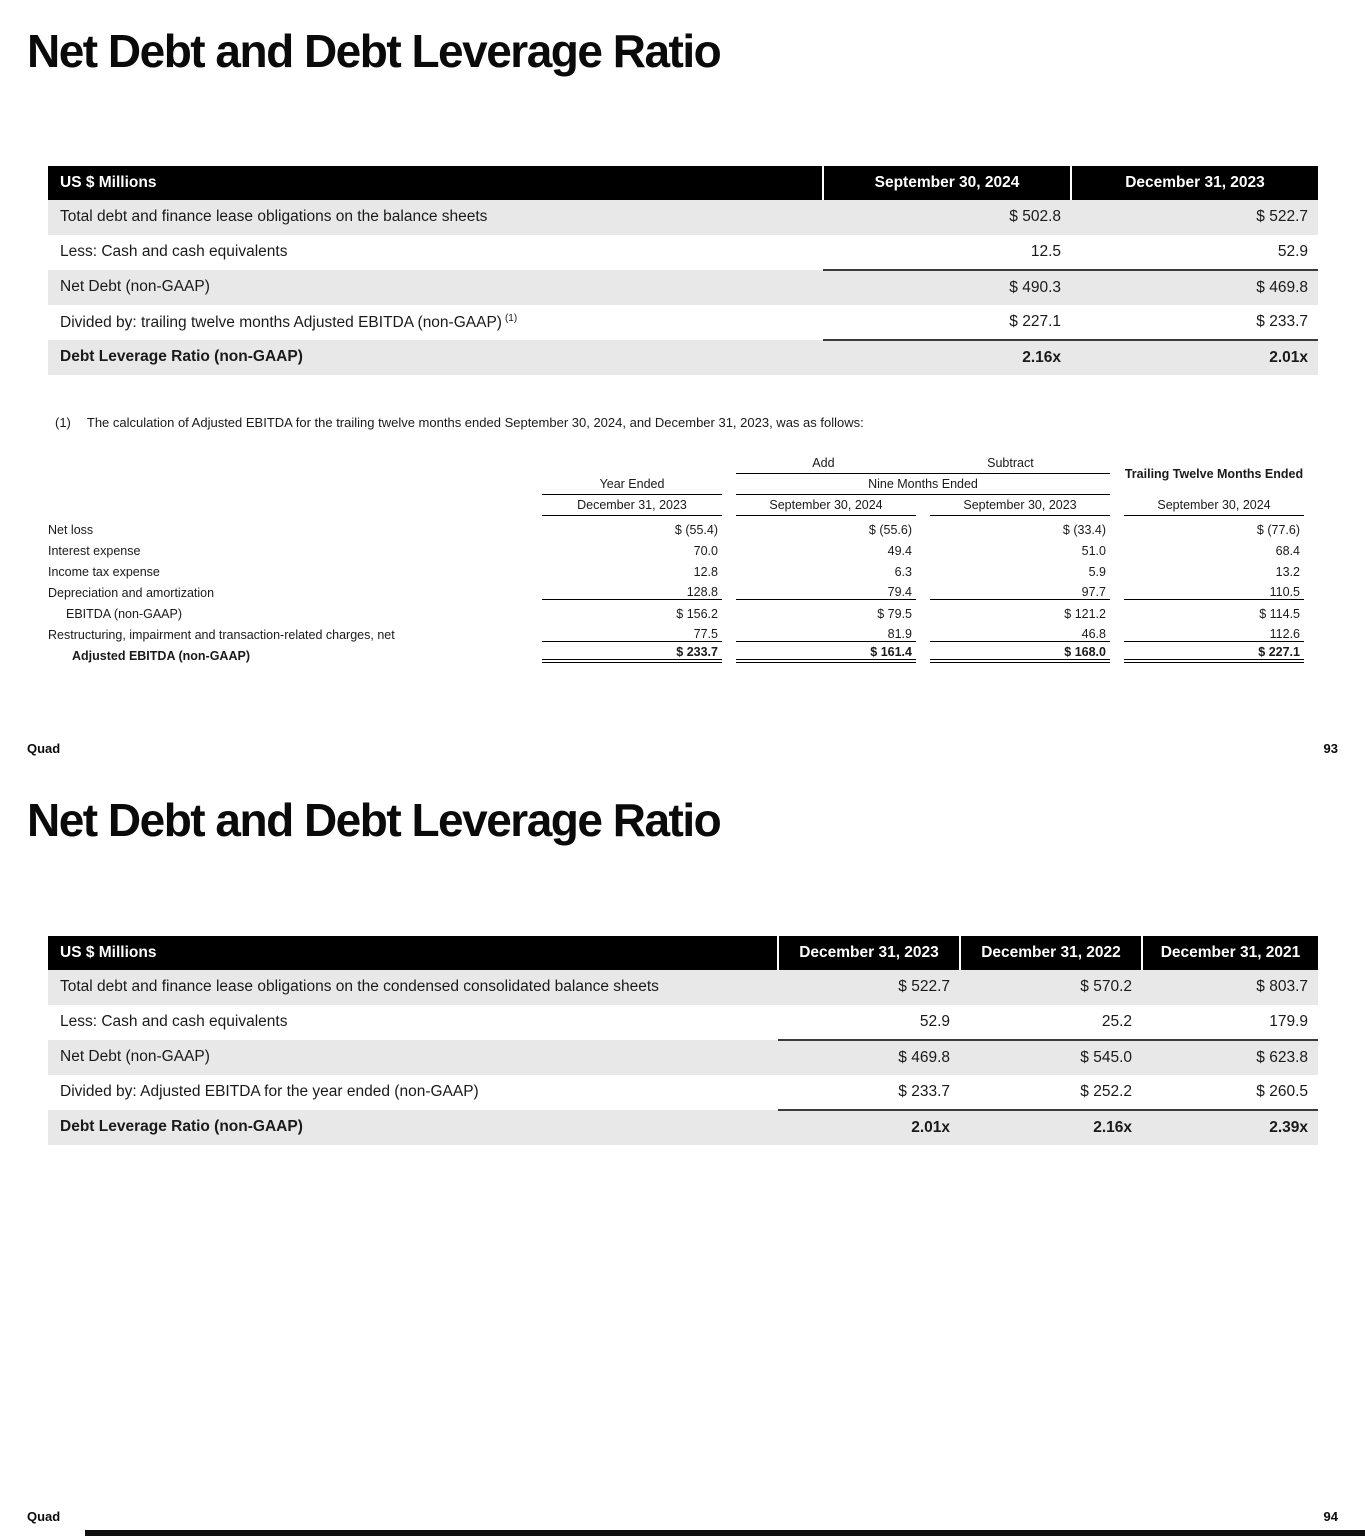  I want to click on row-value: 110.5, so click(1214, 589).